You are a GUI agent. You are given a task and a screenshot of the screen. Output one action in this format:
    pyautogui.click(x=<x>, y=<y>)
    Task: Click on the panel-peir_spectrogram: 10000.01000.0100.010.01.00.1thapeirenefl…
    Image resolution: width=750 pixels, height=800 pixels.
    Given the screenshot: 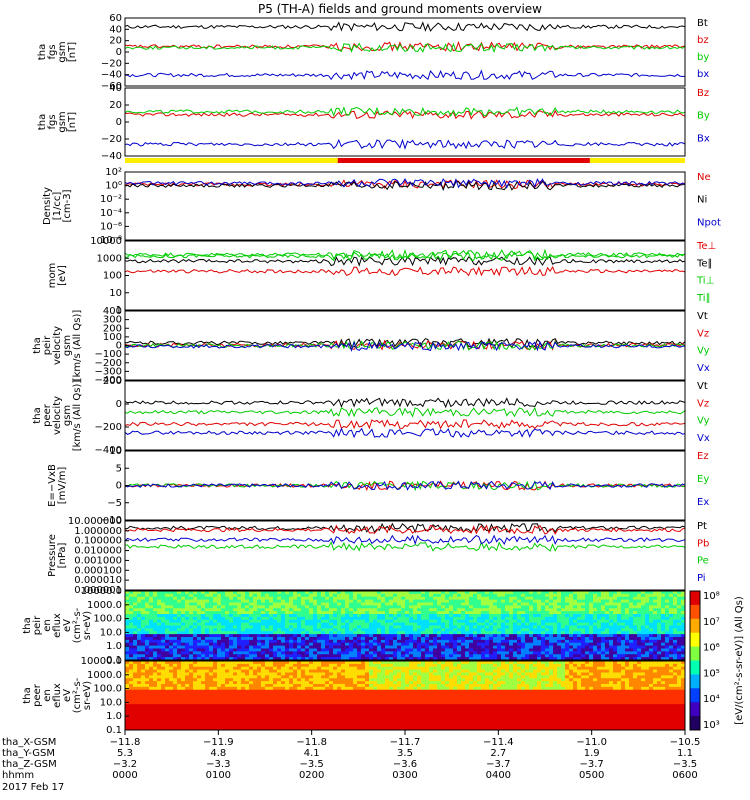 What is the action you would take?
    pyautogui.click(x=354, y=626)
    